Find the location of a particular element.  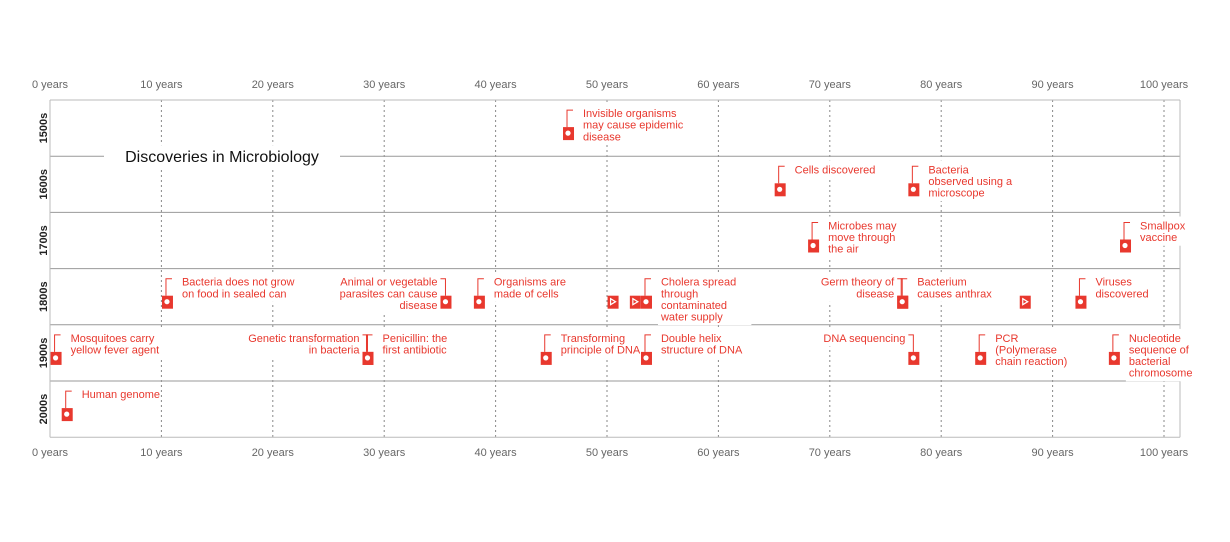

event-label-line: on food in sealed can is located at coordinates (234, 294).